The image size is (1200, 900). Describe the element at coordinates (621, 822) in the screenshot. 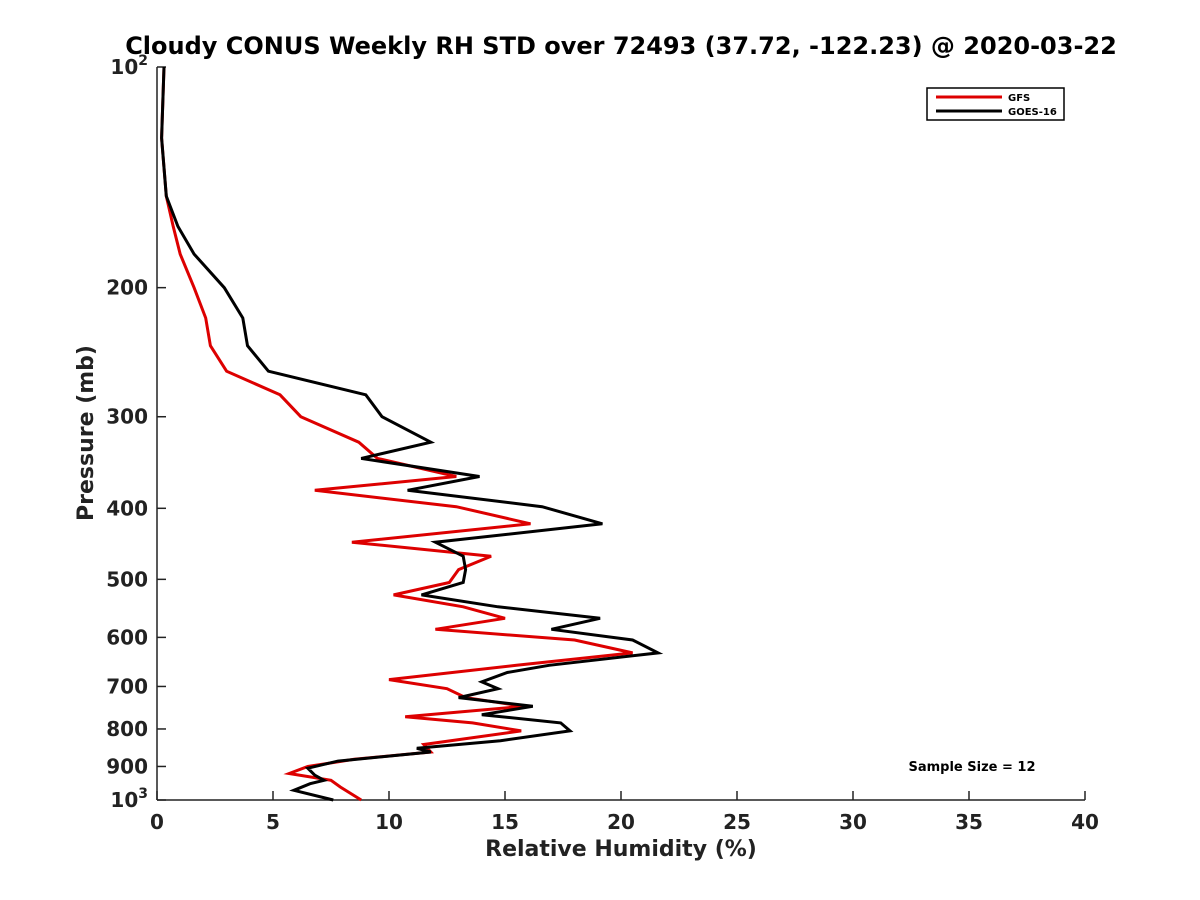

I see `x-tick-label: 20` at that location.